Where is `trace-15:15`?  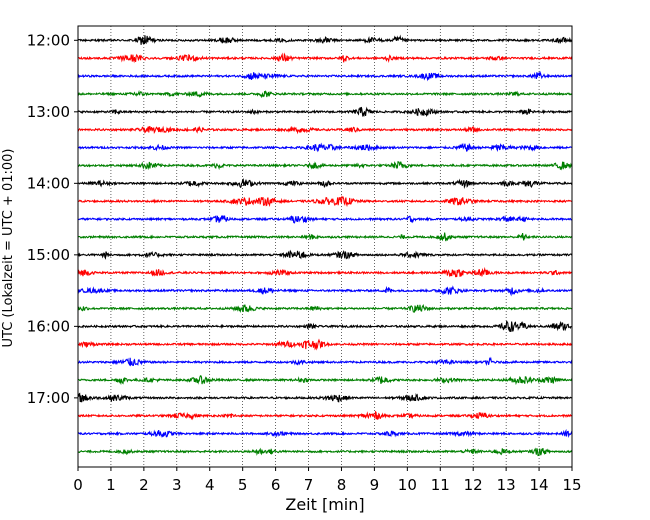
trace-15:15 is located at coordinates (325, 272).